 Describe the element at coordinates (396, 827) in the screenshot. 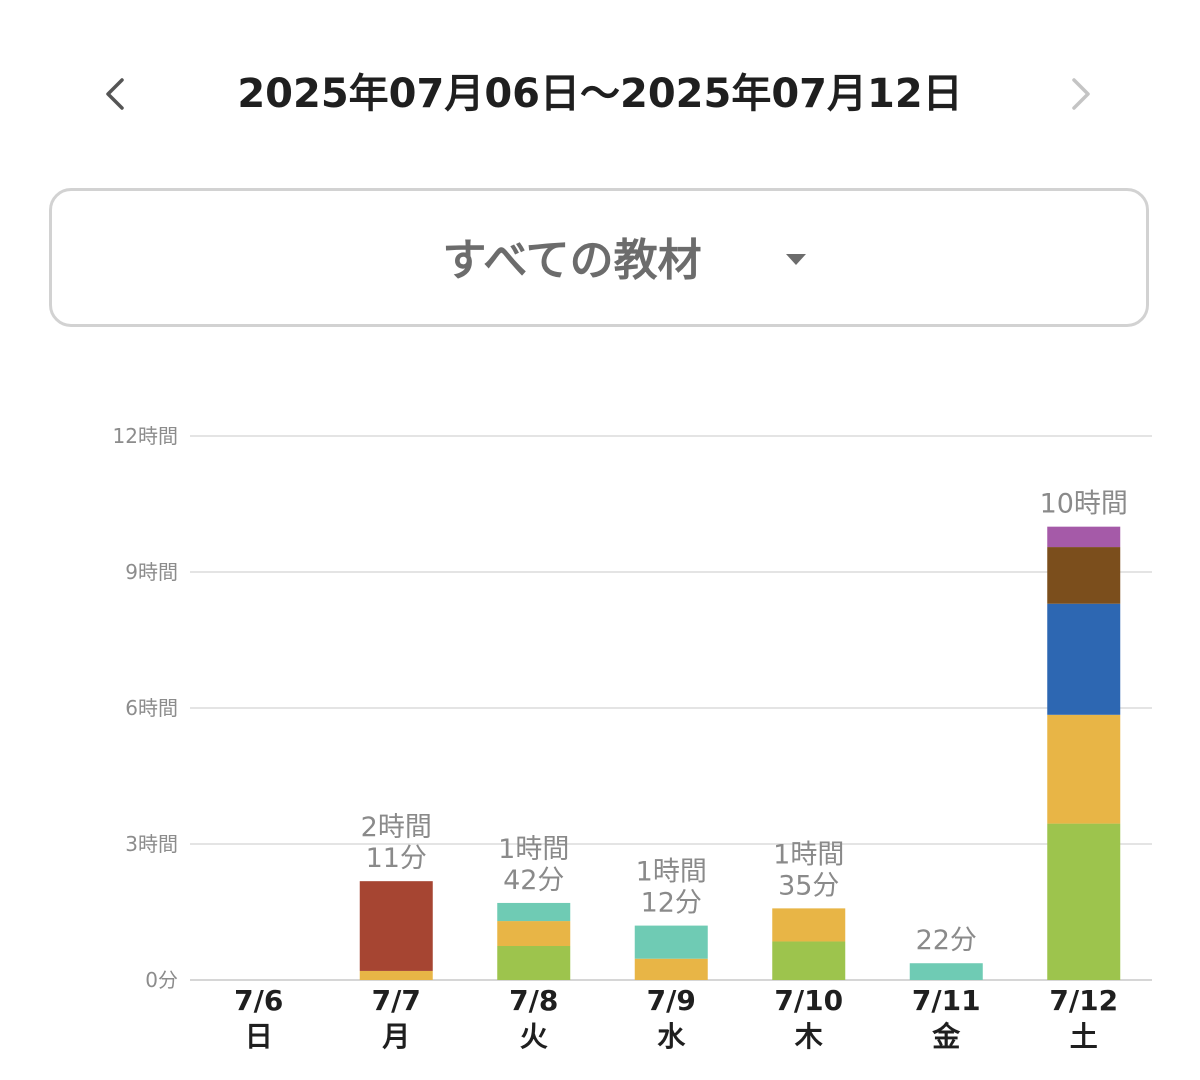

I see `bar-total-label: 2時間` at that location.